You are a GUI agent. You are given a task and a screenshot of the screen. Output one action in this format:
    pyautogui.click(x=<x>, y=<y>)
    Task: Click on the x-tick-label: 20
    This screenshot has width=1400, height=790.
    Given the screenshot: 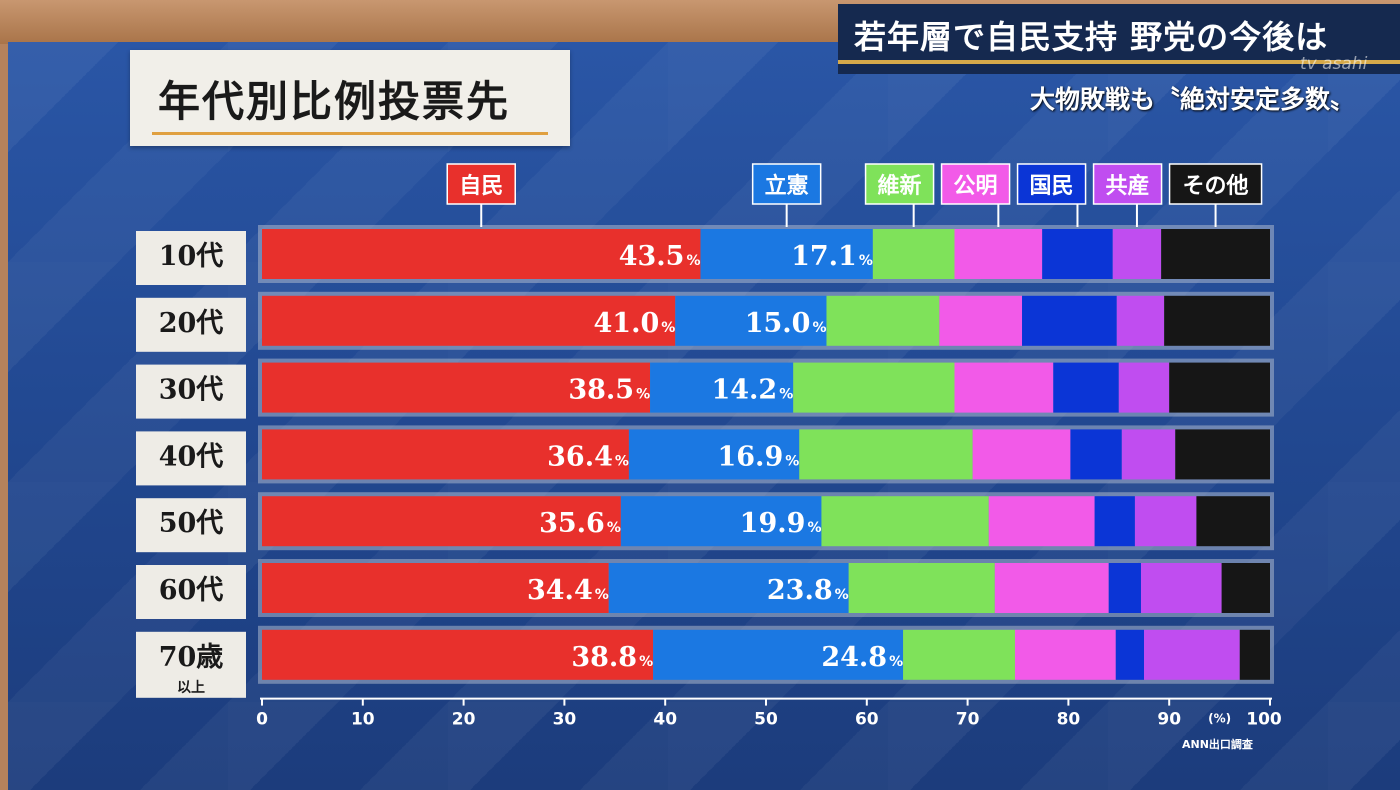 What is the action you would take?
    pyautogui.click(x=464, y=720)
    